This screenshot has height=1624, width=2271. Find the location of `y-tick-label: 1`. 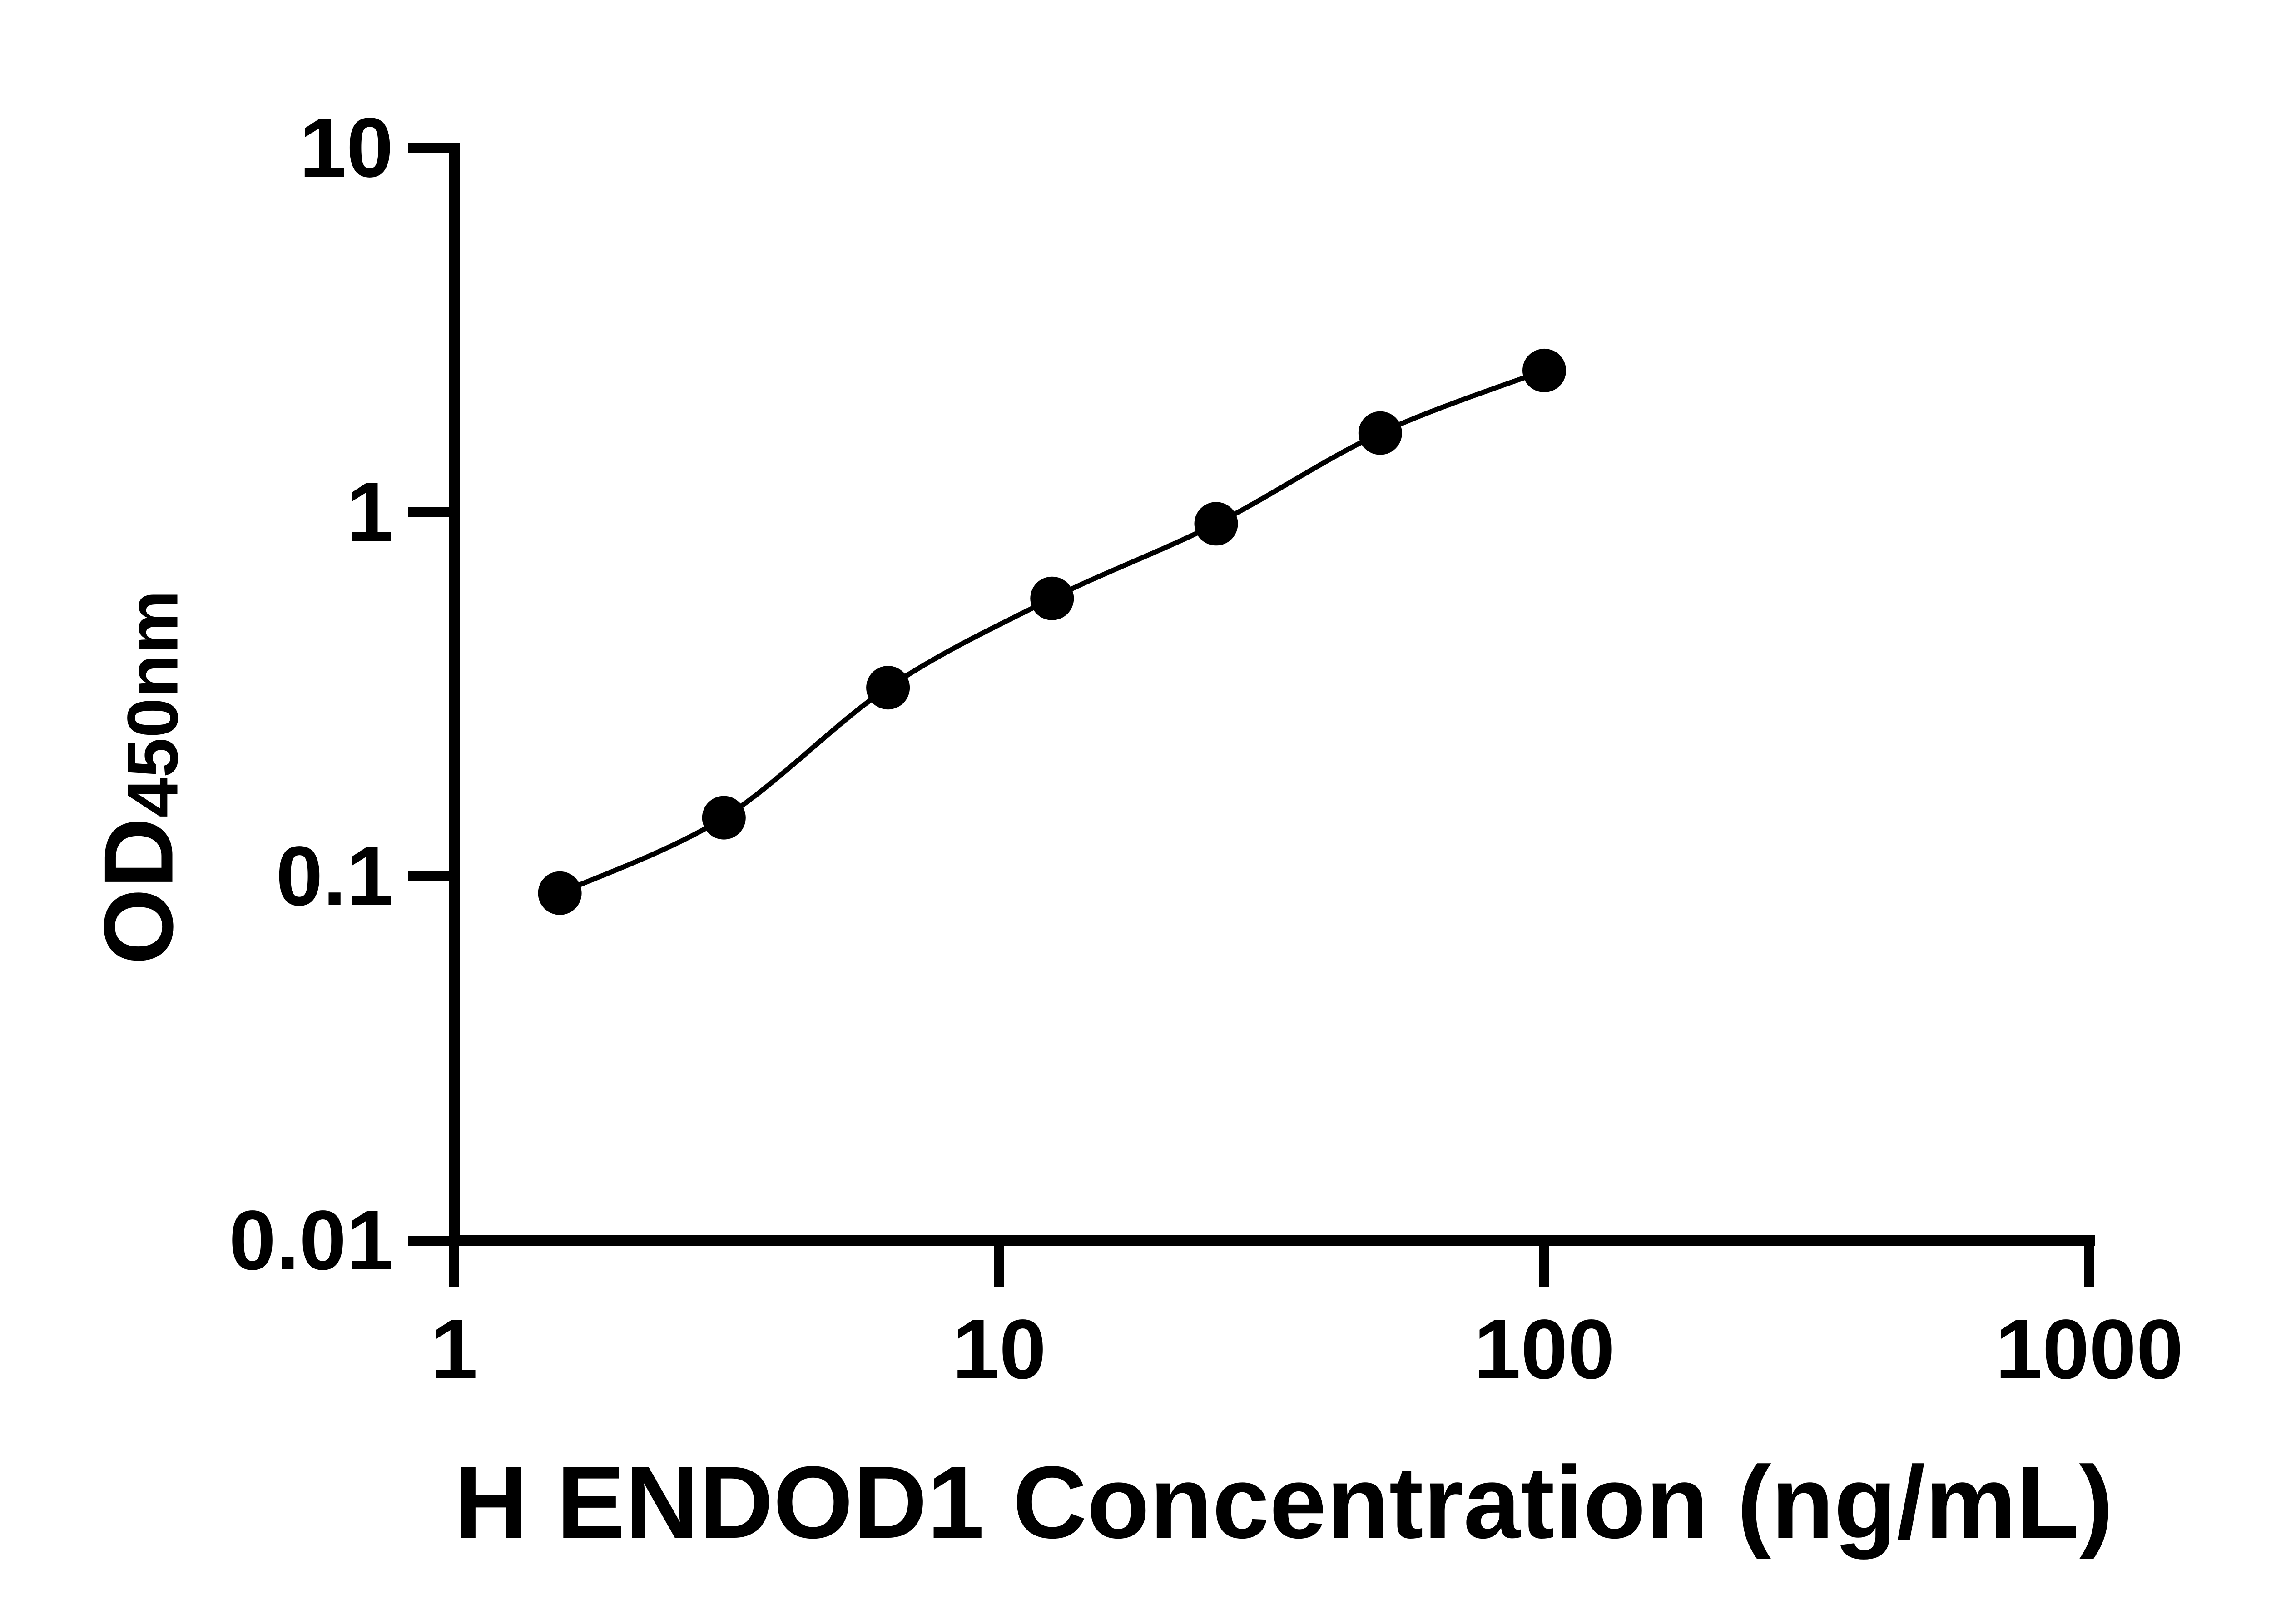

y-tick-label: 1 is located at coordinates (369, 512).